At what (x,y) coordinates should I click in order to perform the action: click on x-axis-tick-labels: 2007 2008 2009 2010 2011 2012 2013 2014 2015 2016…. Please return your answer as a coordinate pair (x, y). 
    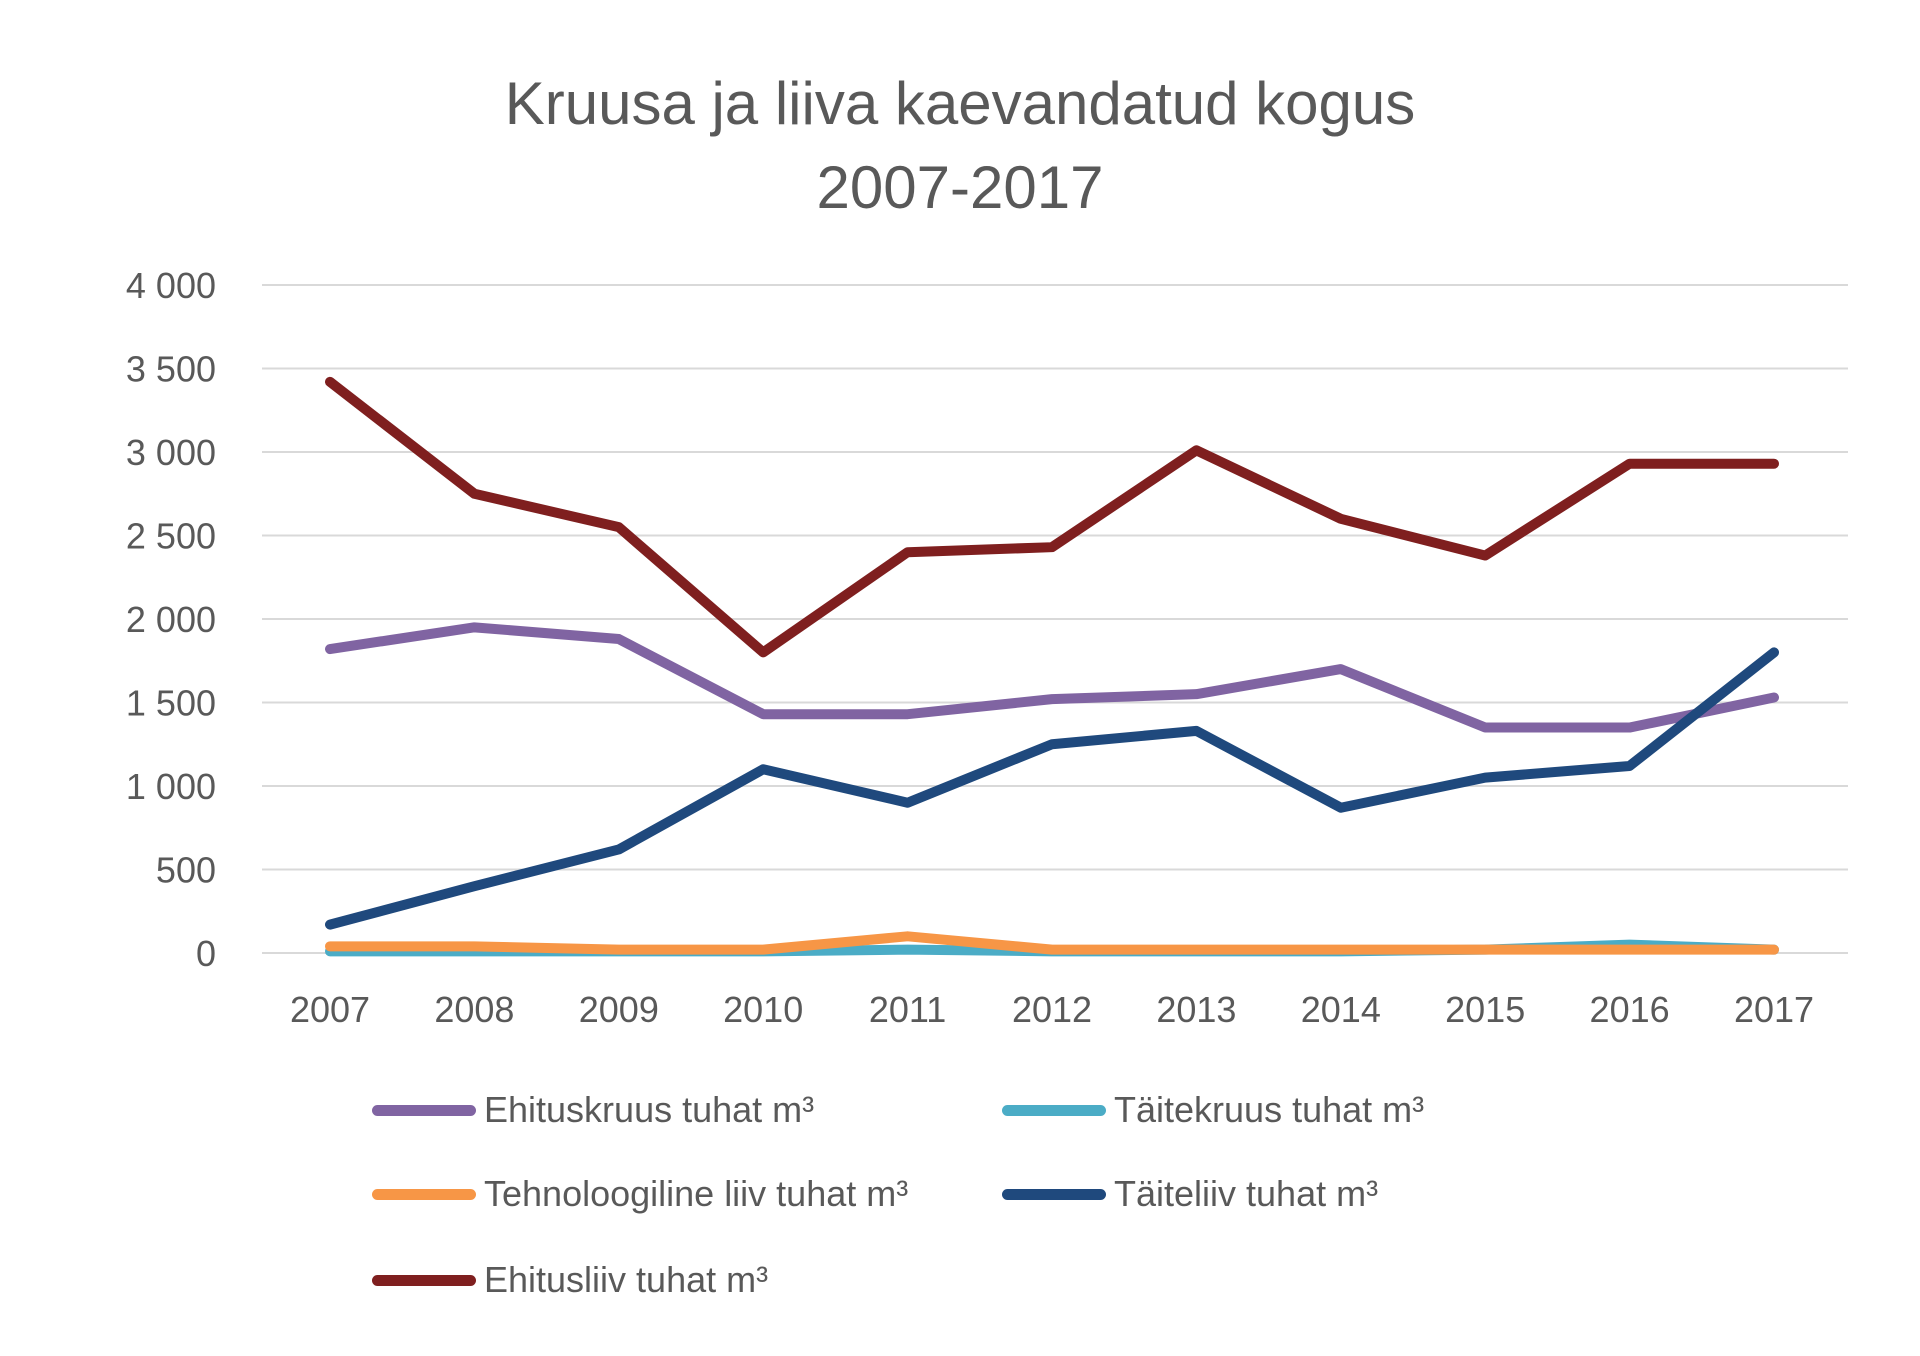
    Looking at the image, I should click on (1052, 1009).